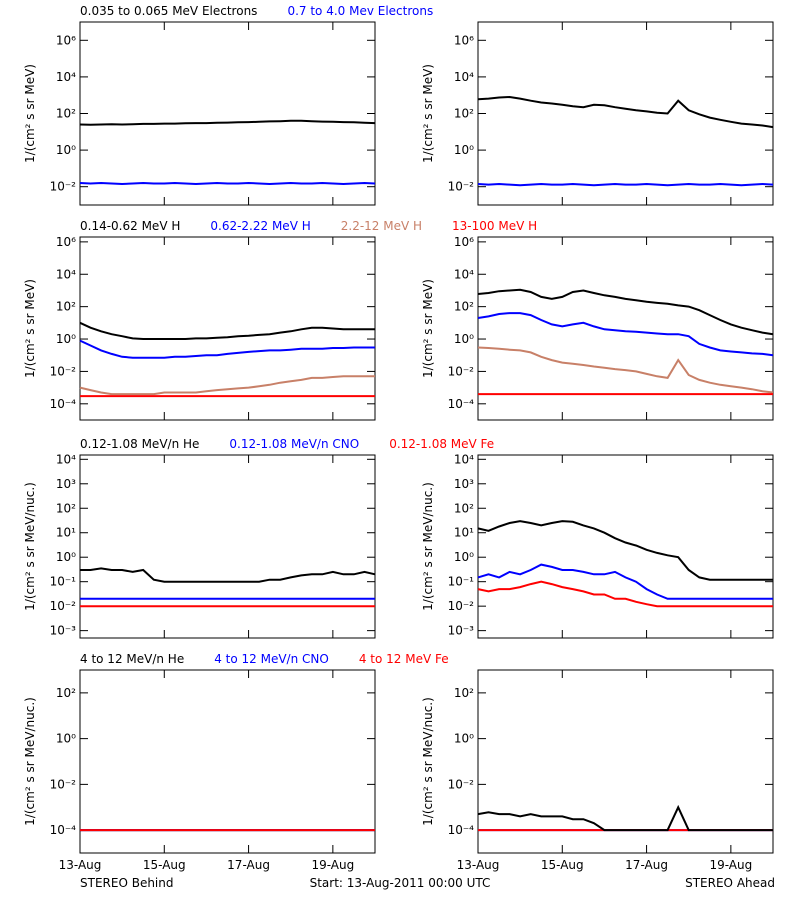 This screenshot has width=800, height=900. What do you see at coordinates (271, 659) in the screenshot?
I see `legend-entry: 4 to 12 MeV/n CNO` at bounding box center [271, 659].